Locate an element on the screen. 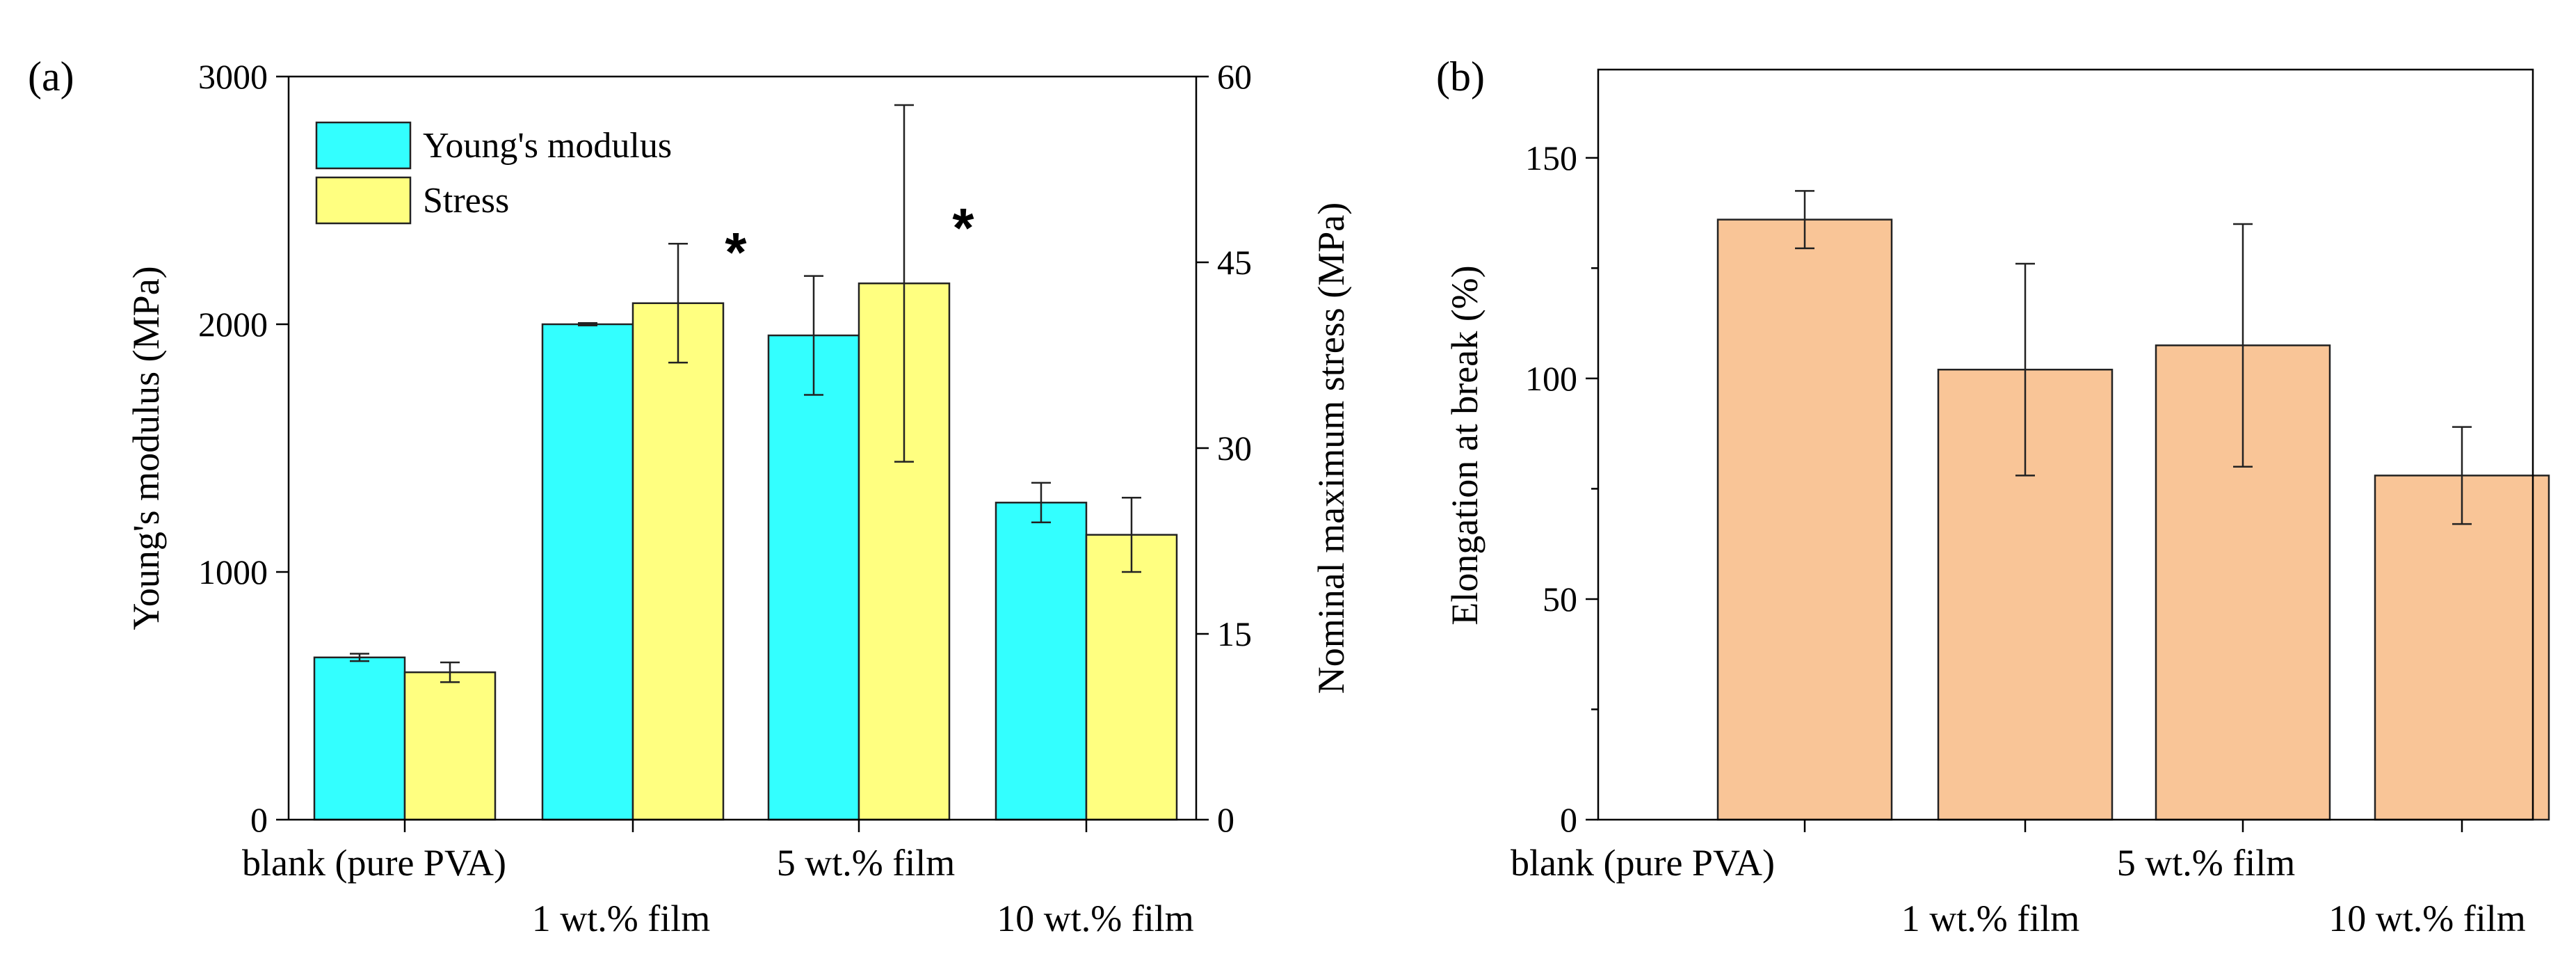  panel-a-right-axis-title: Nominal maximum stress (MPa) is located at coordinates (1331, 448).